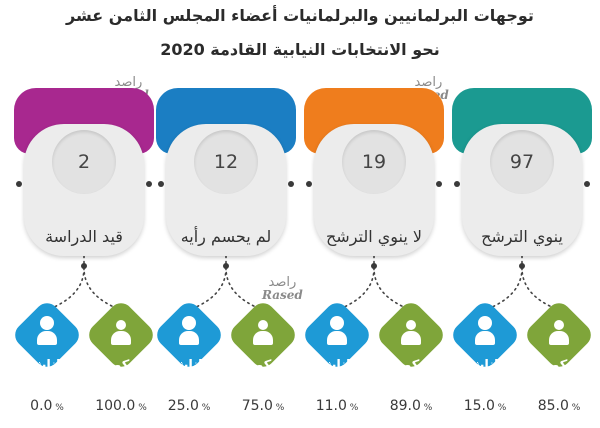  I want to click on card-count: 19, so click(374, 162).